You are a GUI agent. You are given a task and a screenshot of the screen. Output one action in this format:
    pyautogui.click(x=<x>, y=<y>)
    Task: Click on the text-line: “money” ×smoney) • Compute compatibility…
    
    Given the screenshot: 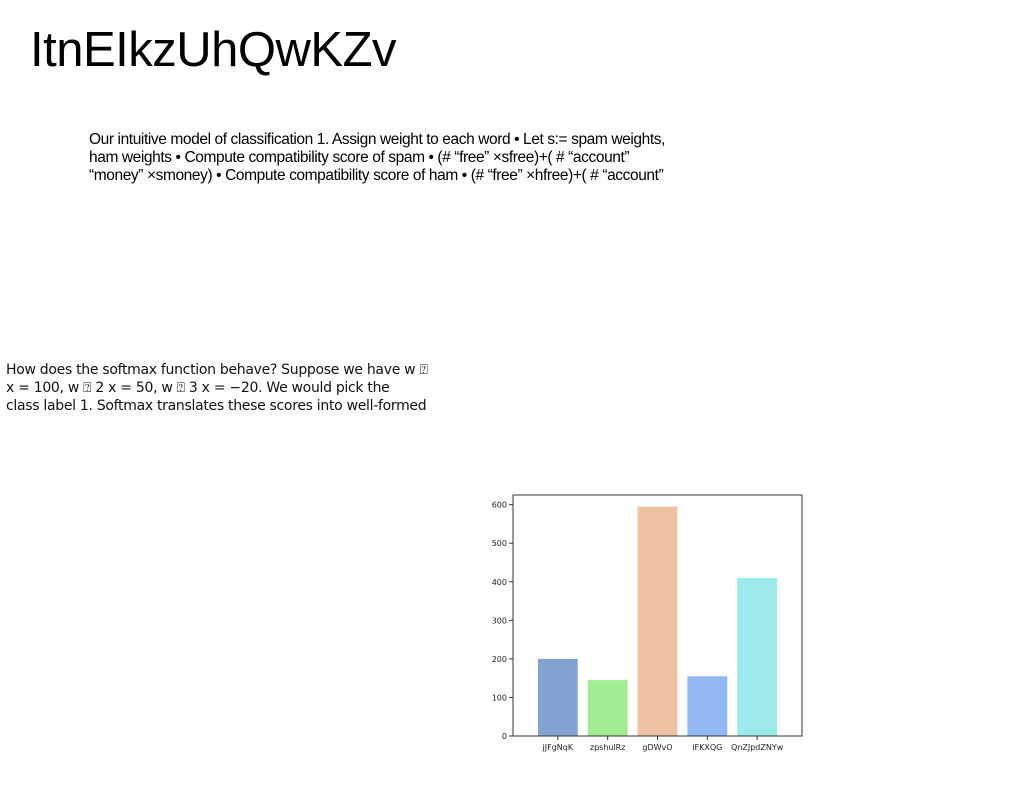 What is the action you would take?
    pyautogui.click(x=376, y=175)
    